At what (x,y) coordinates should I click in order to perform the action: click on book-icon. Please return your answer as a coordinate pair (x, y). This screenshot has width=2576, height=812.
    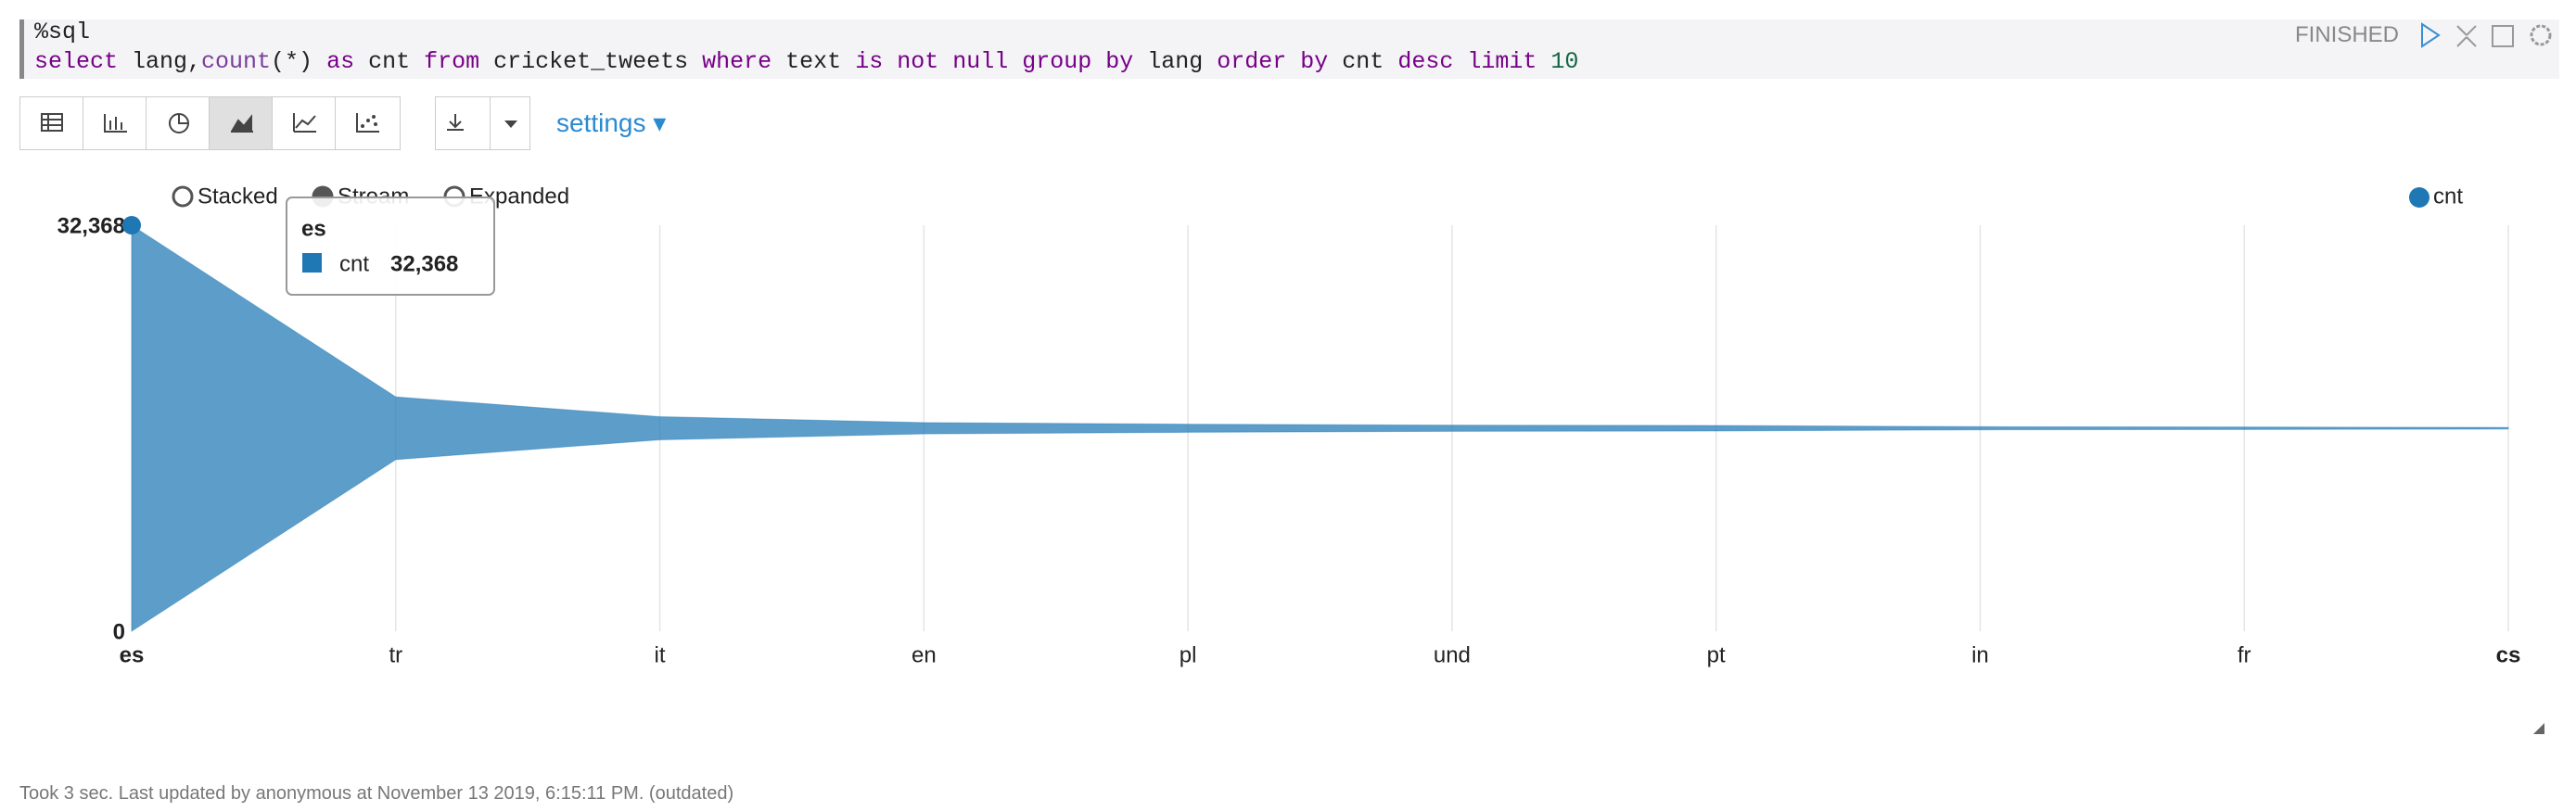
    Looking at the image, I should click on (2503, 36).